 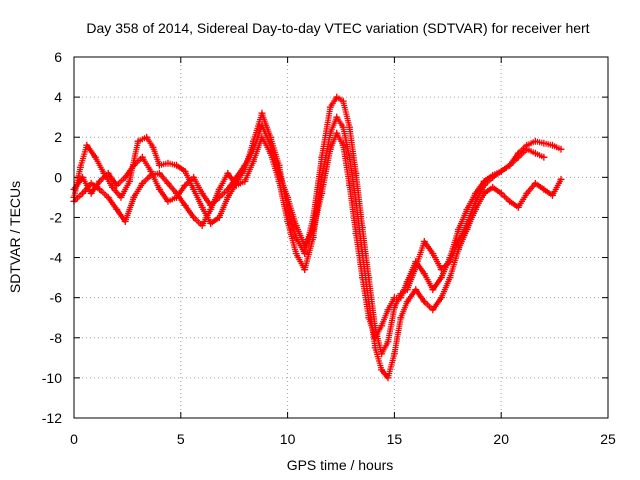 I want to click on y-tick-label: -12, so click(x=52, y=418).